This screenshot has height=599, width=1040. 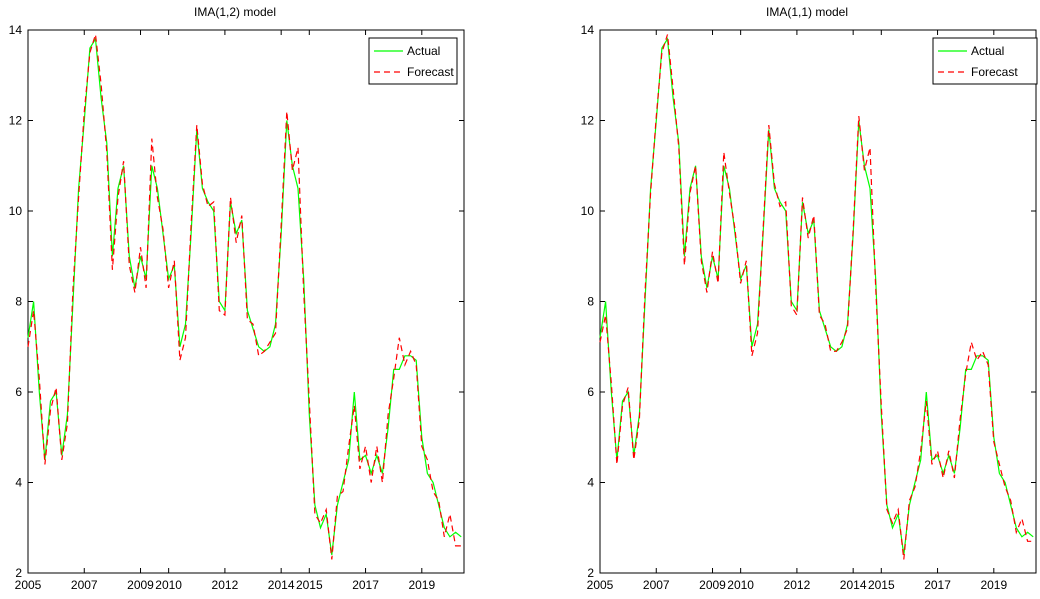 I want to click on chart-title: IMA(1,1) model, so click(x=807, y=12).